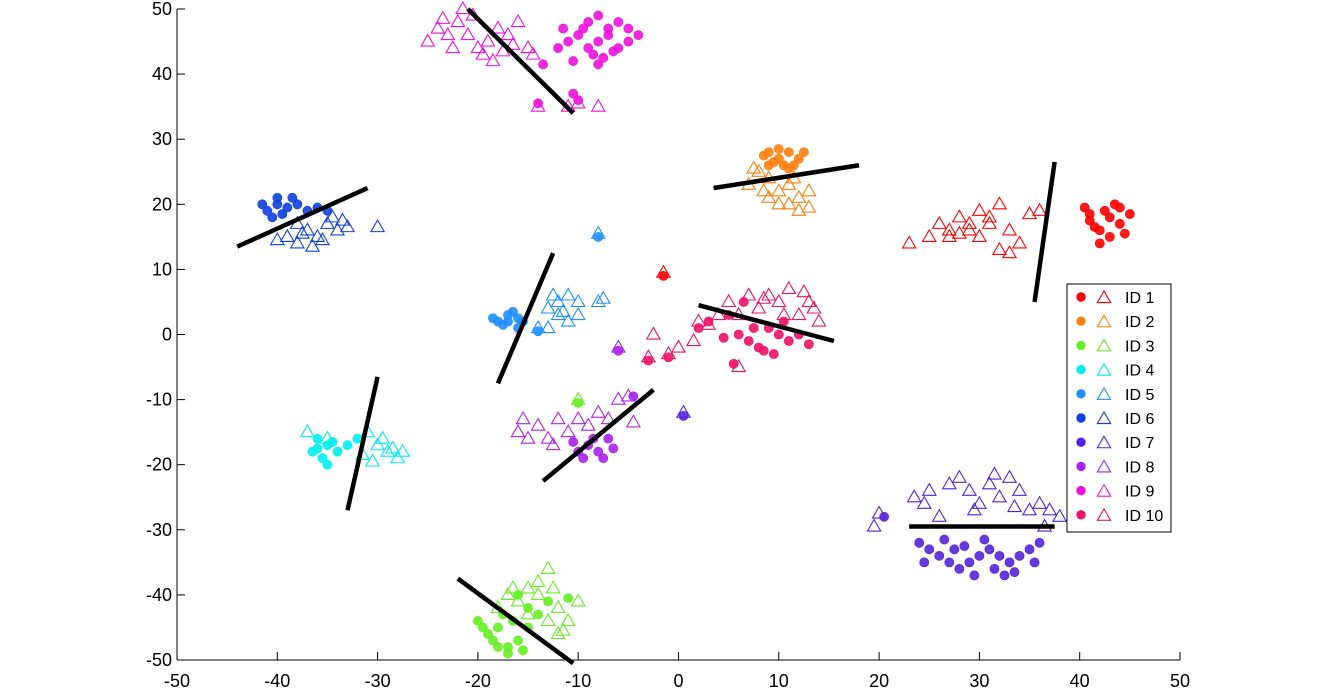 This screenshot has width=1324, height=696. I want to click on y-tick-label--10: -10, so click(159, 400).